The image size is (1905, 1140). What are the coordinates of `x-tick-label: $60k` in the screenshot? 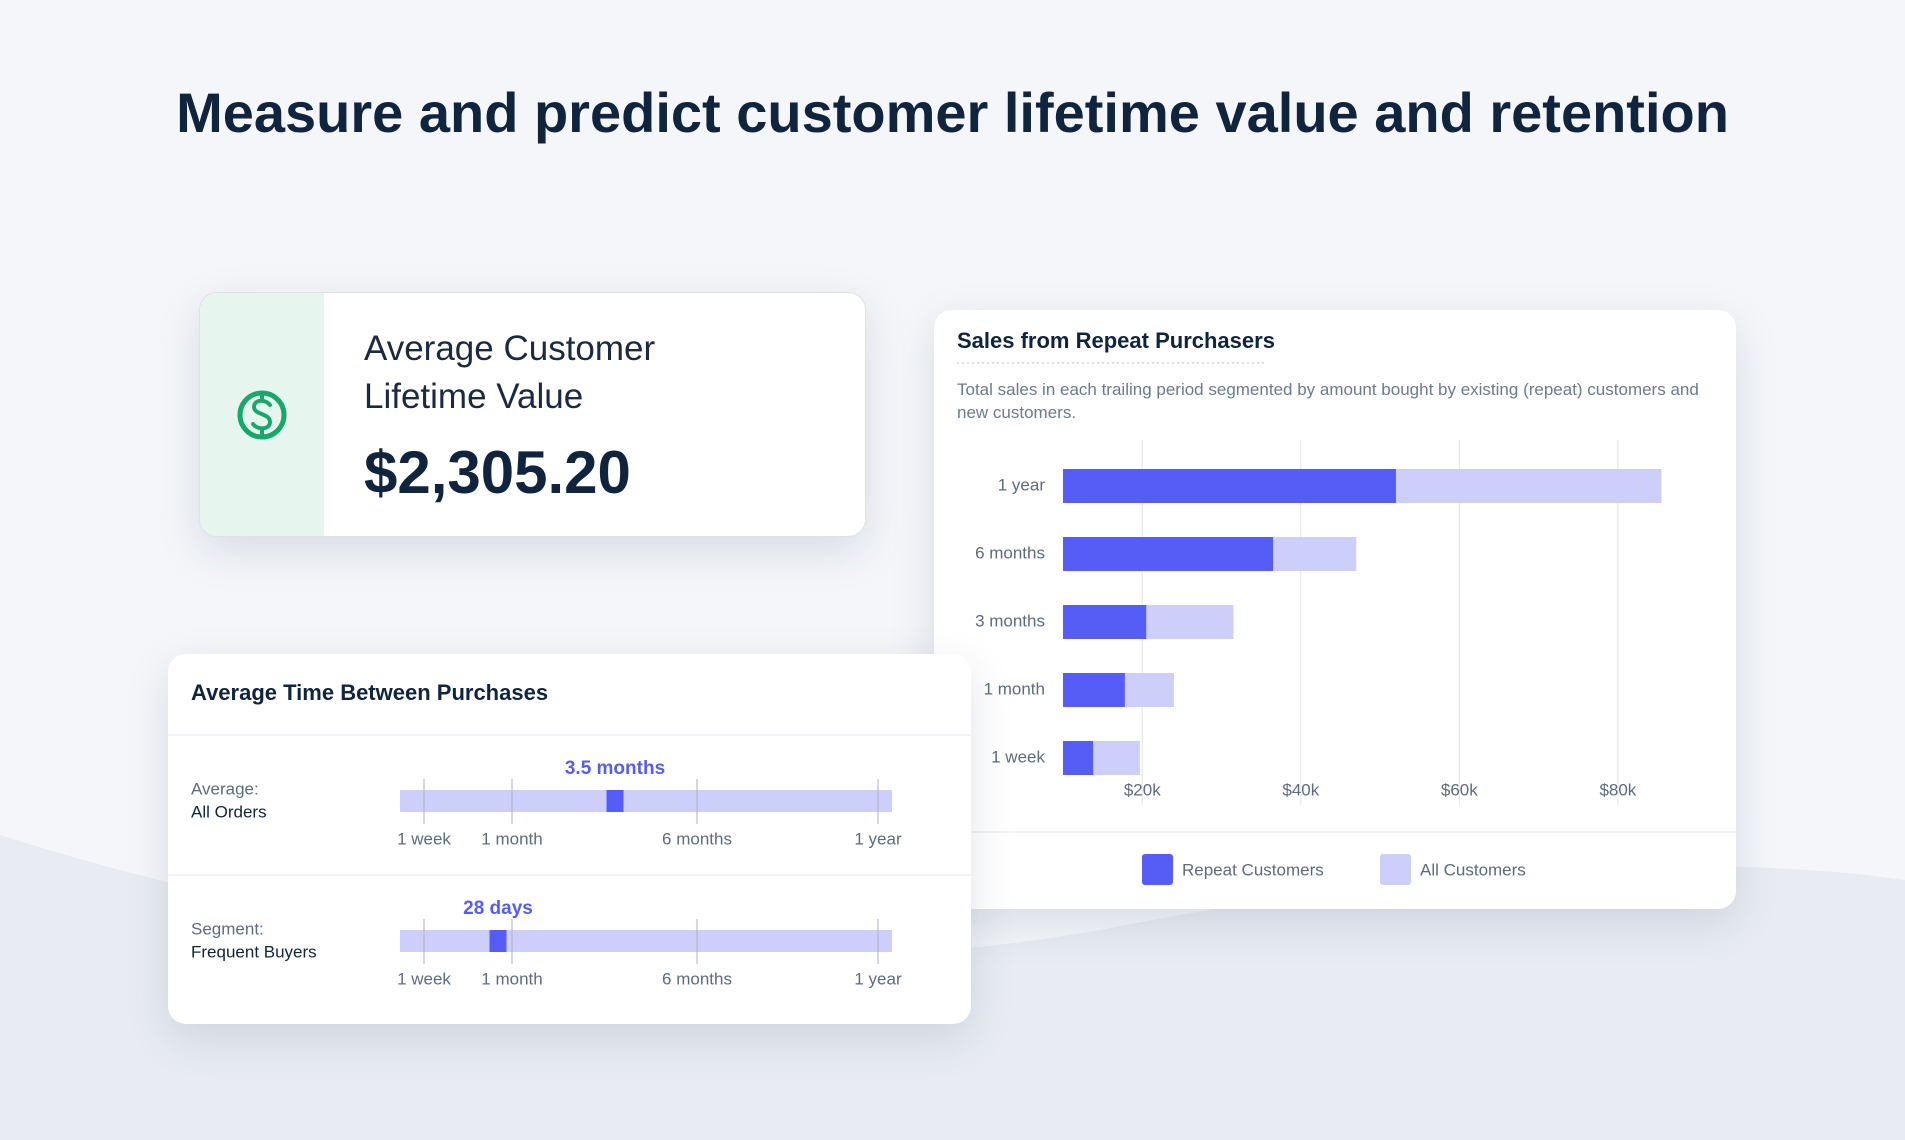 It's located at (1459, 789).